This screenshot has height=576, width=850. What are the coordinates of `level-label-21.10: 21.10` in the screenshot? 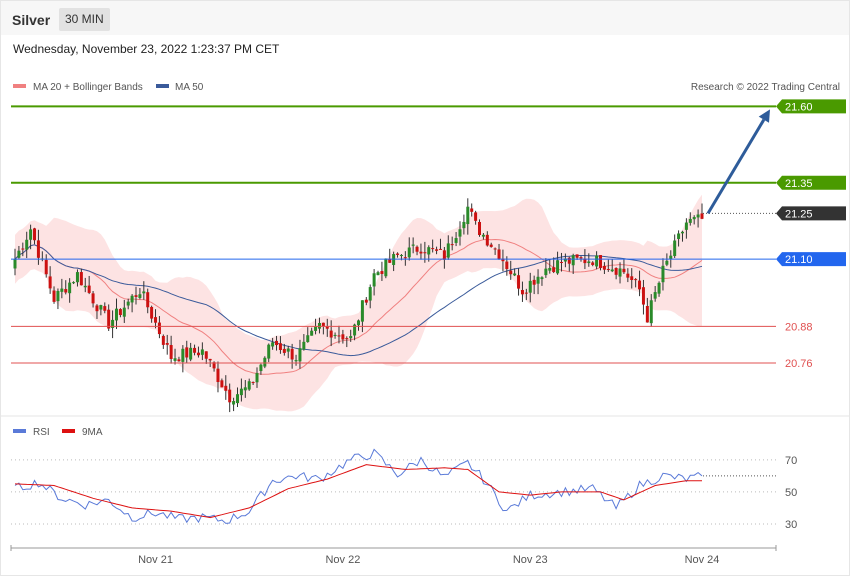 It's located at (799, 260).